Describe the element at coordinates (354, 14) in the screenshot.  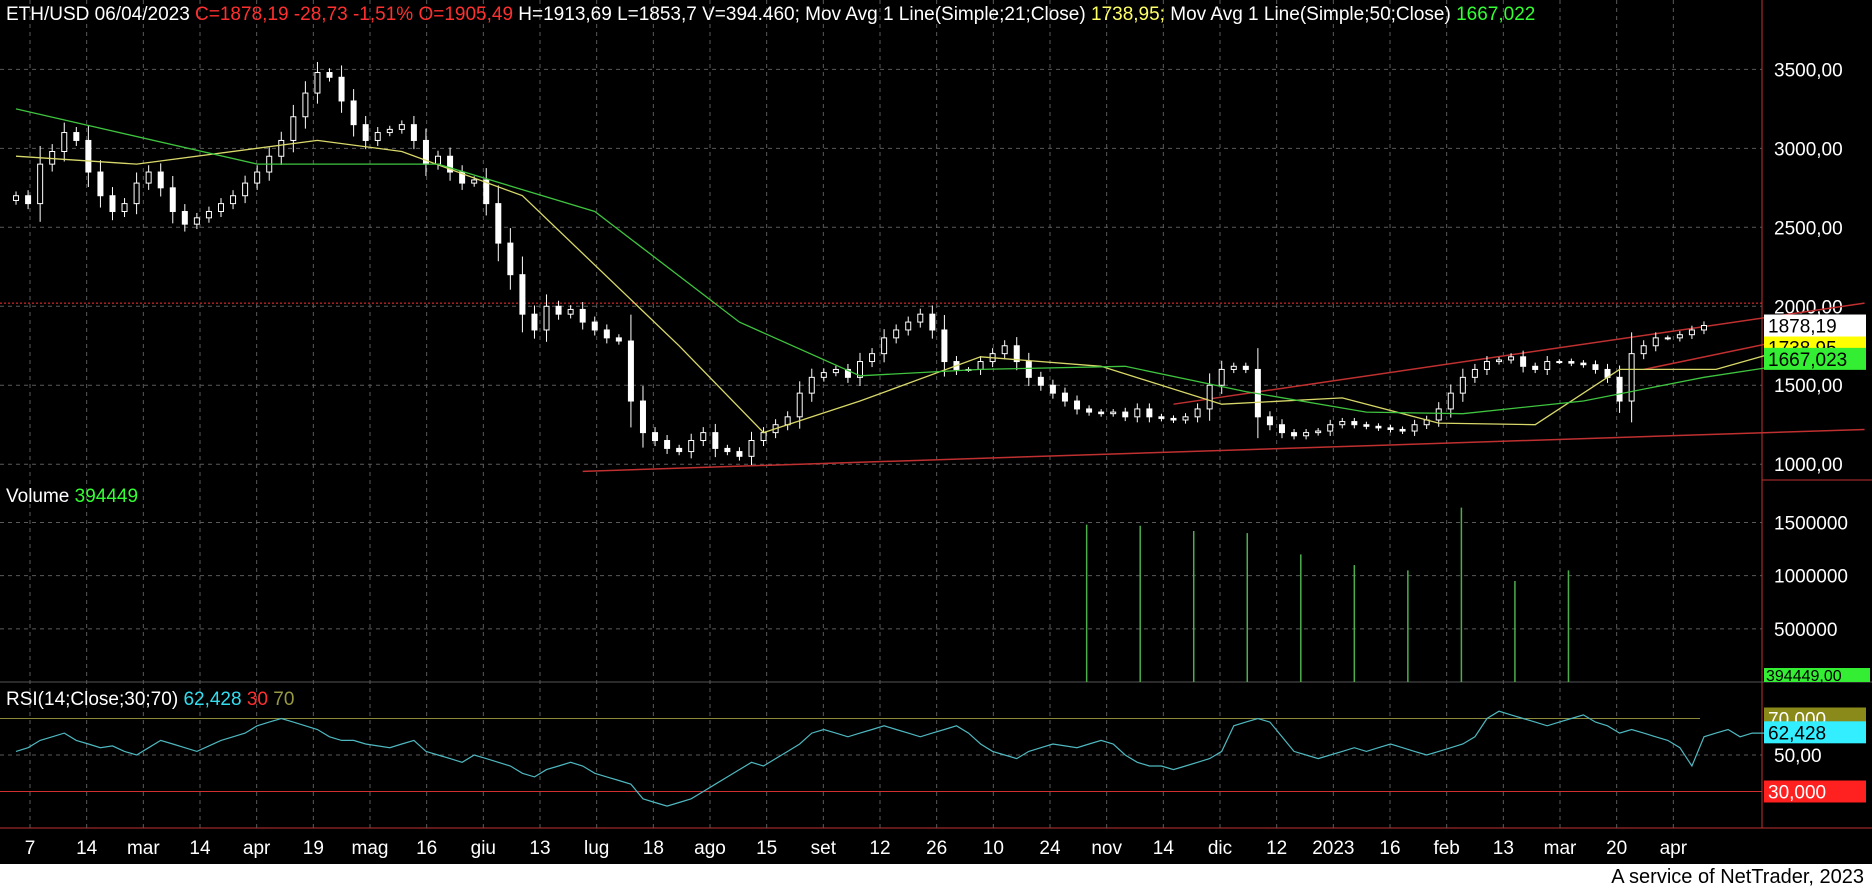
I see `header-ohlc: C=1878,19 -28,73 -1,51% O=1905,49` at that location.